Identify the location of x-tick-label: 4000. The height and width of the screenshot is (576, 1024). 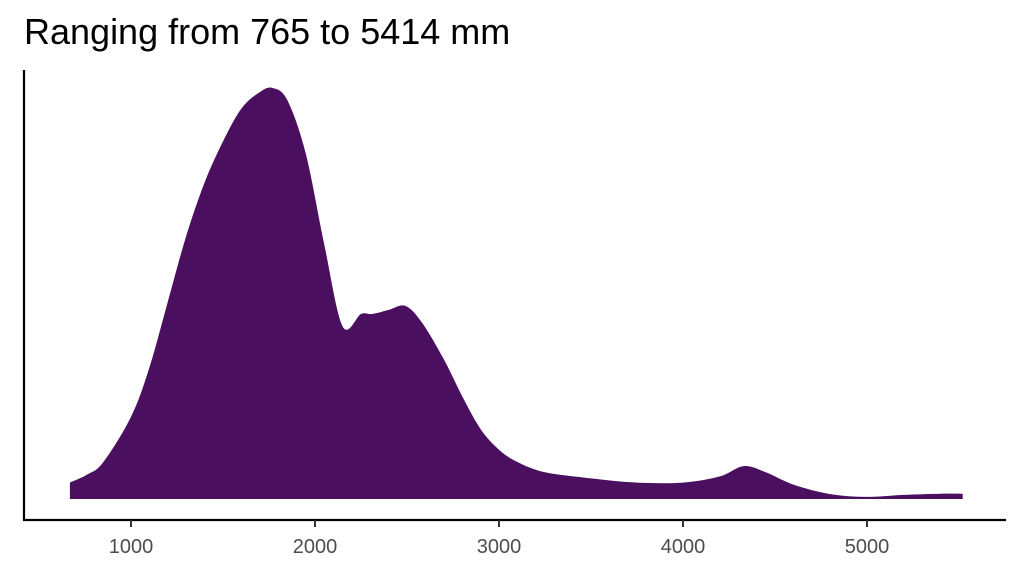
(683, 547).